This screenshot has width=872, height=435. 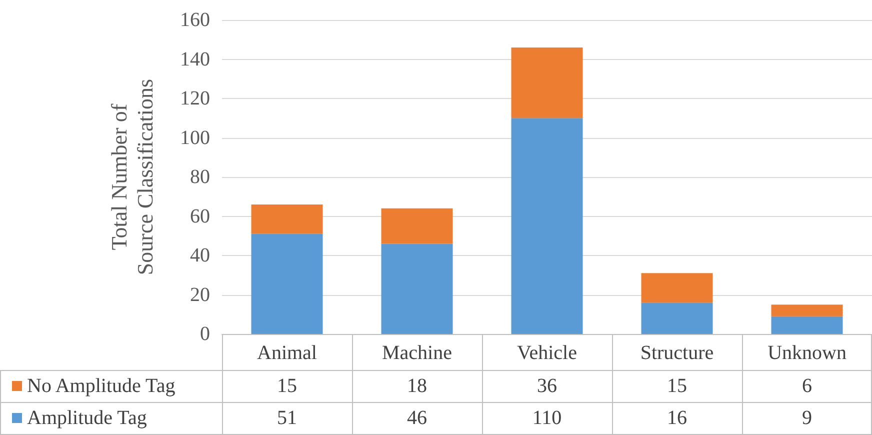 I want to click on legend-label: No Amplitude Tag, so click(x=101, y=386).